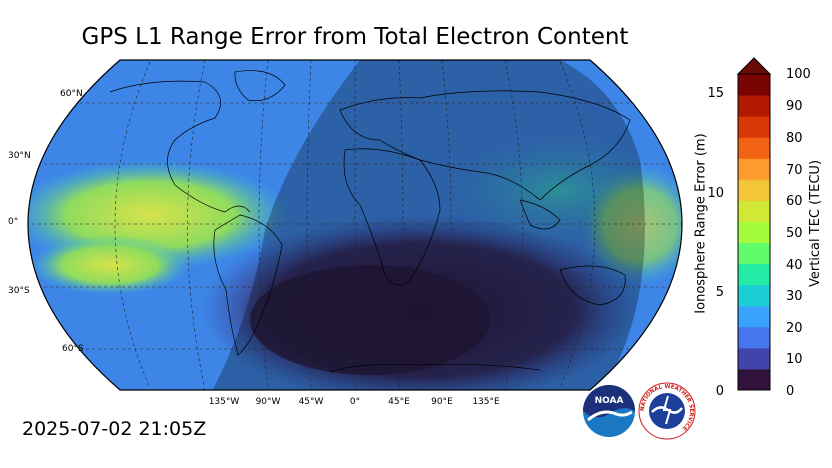  What do you see at coordinates (19, 156) in the screenshot?
I see `lat-label: 30°N` at bounding box center [19, 156].